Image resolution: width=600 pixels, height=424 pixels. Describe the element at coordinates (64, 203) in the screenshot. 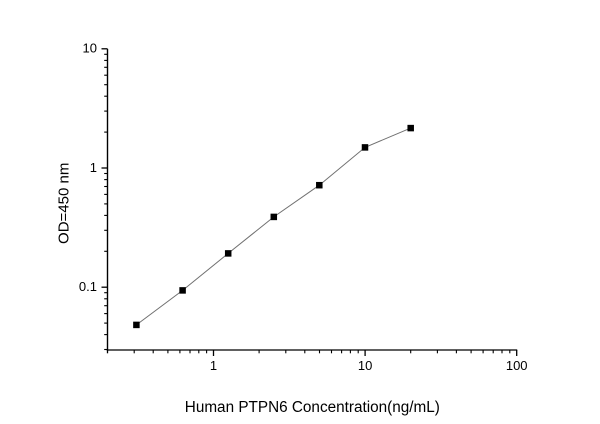

I see `svg-text: OD=450 nm` at that location.